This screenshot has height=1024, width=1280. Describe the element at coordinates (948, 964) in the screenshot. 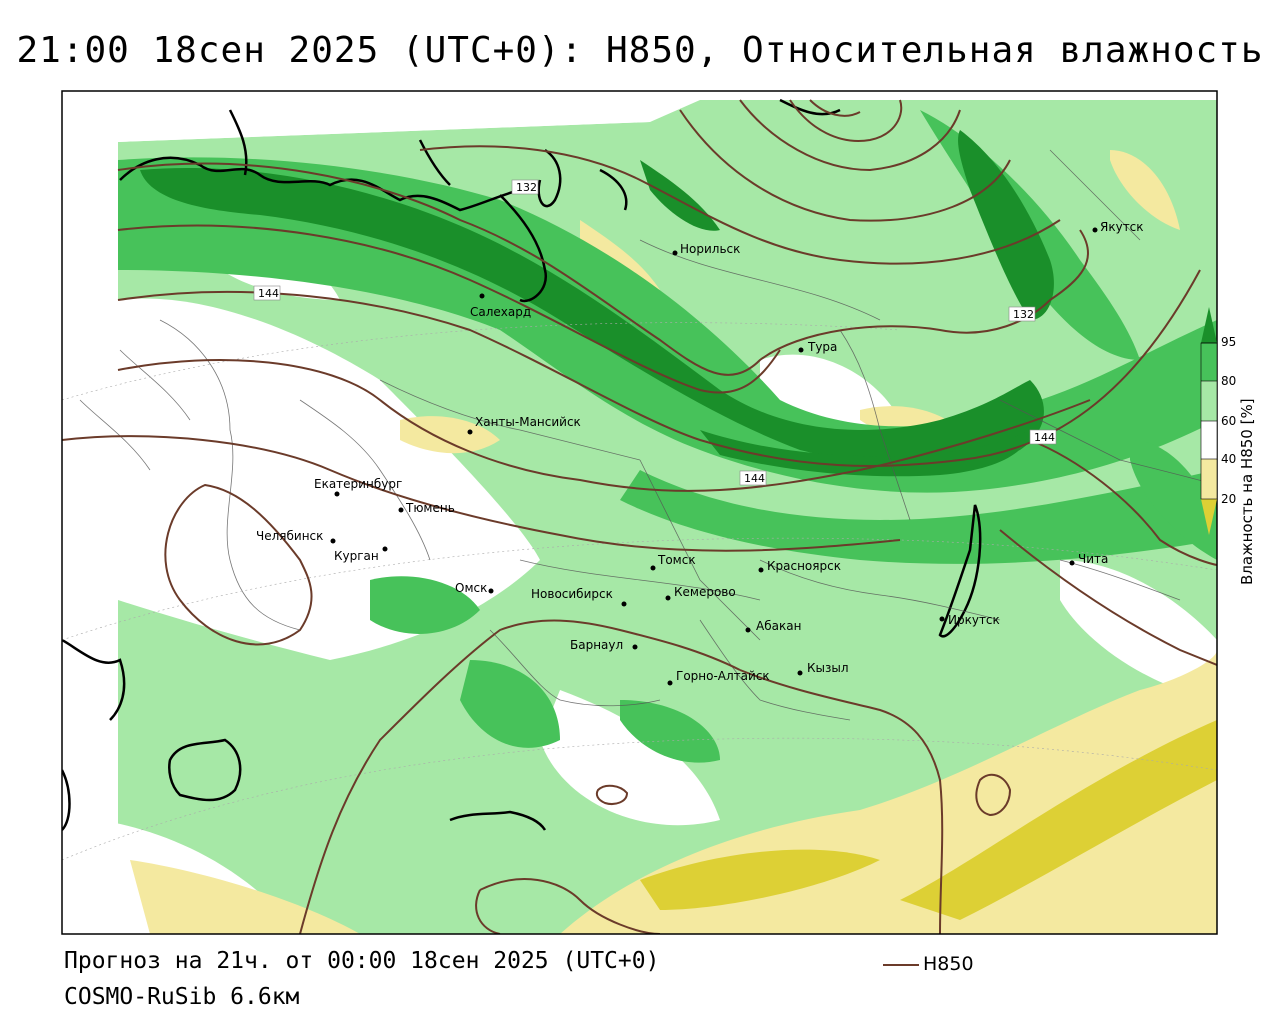

I see `legend-label: H850` at that location.